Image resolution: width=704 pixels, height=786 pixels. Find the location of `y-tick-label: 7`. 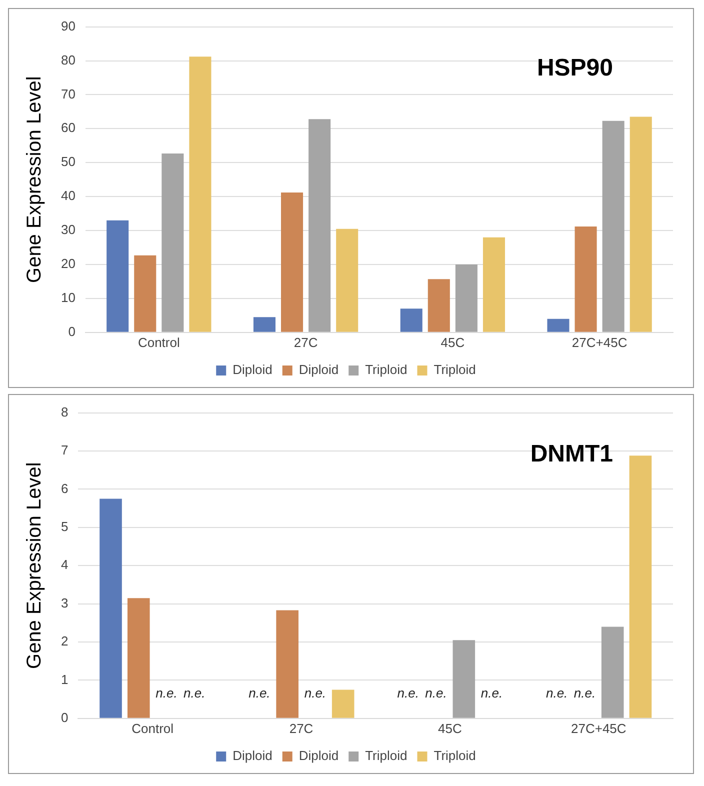

y-tick-label: 7 is located at coordinates (64, 450).